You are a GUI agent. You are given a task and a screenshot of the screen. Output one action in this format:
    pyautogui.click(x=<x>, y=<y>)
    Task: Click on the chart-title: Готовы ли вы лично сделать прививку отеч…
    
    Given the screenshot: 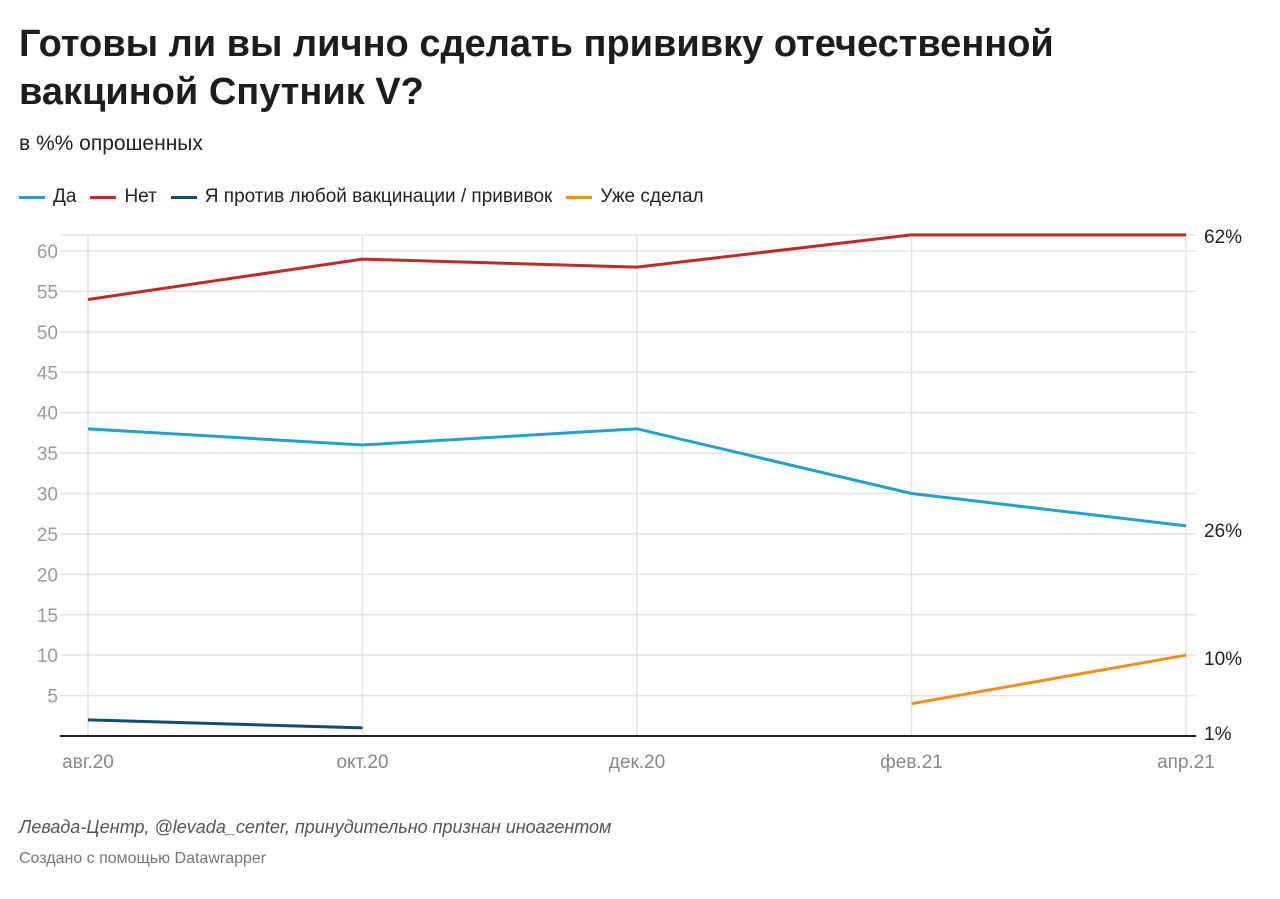 What is the action you would take?
    pyautogui.click(x=536, y=68)
    